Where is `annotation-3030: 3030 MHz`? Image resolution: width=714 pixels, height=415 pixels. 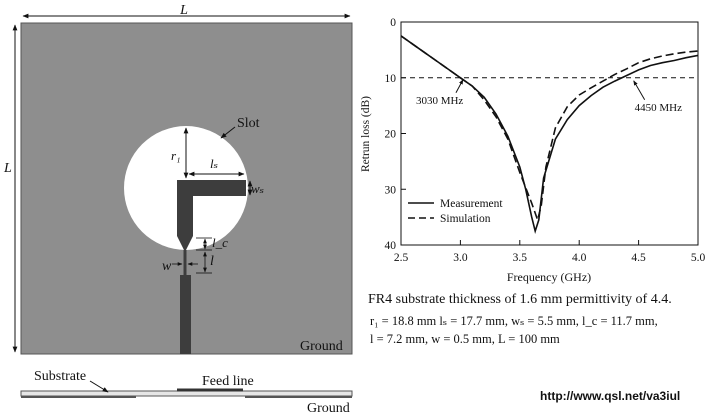 annotation-3030: 3030 MHz is located at coordinates (439, 101).